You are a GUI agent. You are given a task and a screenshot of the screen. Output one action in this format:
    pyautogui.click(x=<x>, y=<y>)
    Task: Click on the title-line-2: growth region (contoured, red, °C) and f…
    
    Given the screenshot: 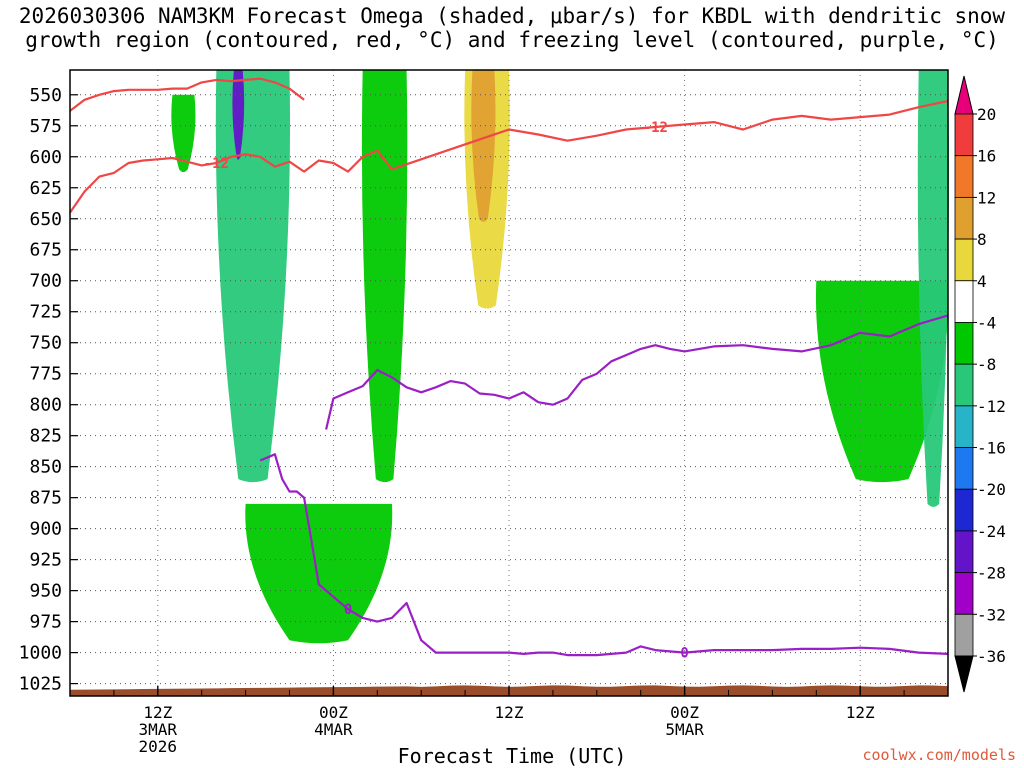 What is the action you would take?
    pyautogui.click(x=512, y=40)
    